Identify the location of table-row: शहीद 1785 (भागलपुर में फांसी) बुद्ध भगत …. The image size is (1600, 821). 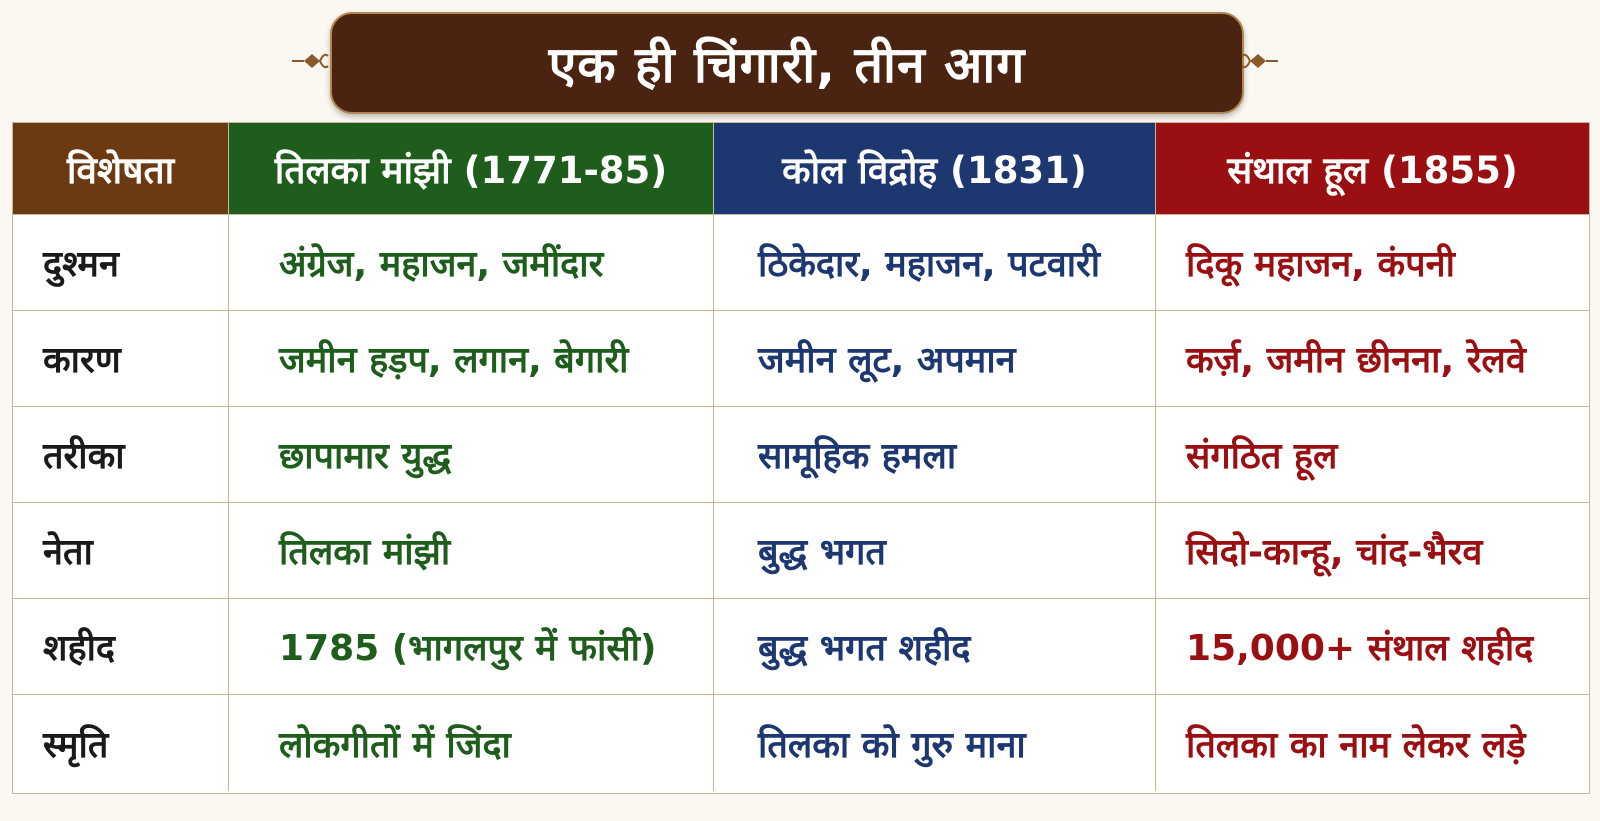
(801, 647).